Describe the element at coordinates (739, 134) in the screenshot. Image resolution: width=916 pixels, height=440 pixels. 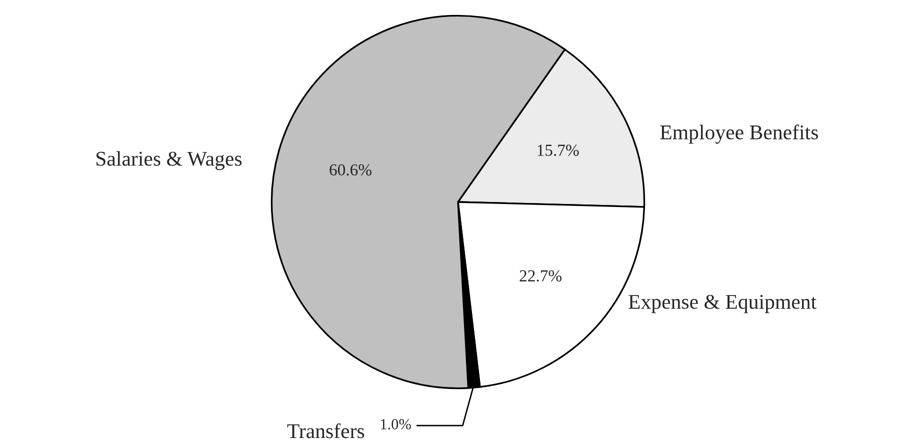
I see `slice-label: Employee Benefits` at that location.